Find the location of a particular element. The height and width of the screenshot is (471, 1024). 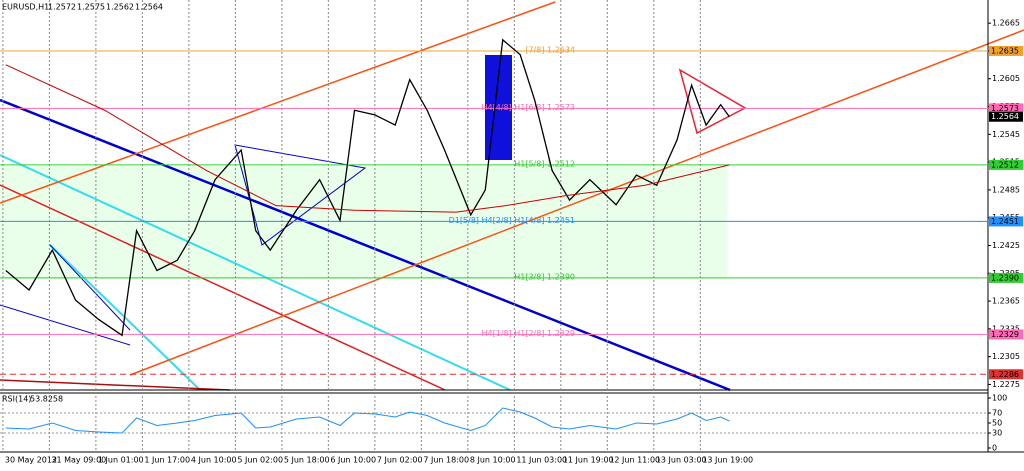

close: 1.2564 is located at coordinates (149, 7).